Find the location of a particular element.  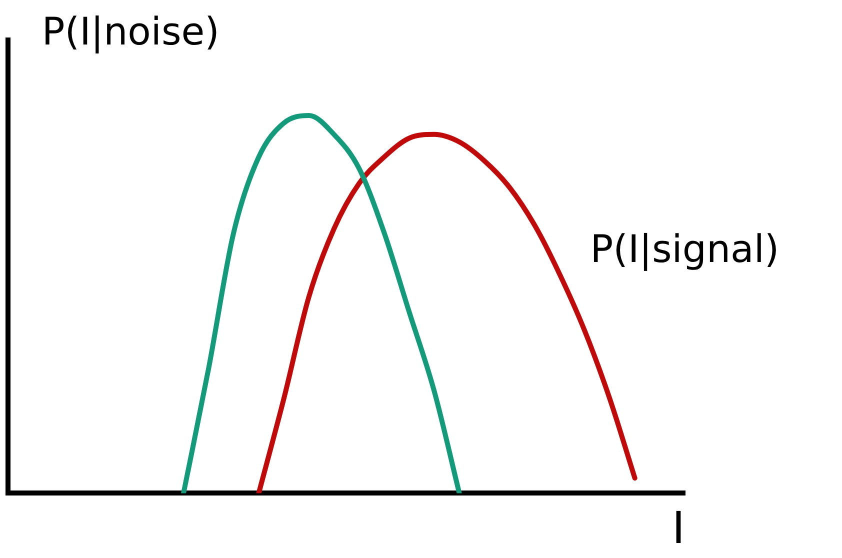

x-axis-title: I is located at coordinates (678, 528).